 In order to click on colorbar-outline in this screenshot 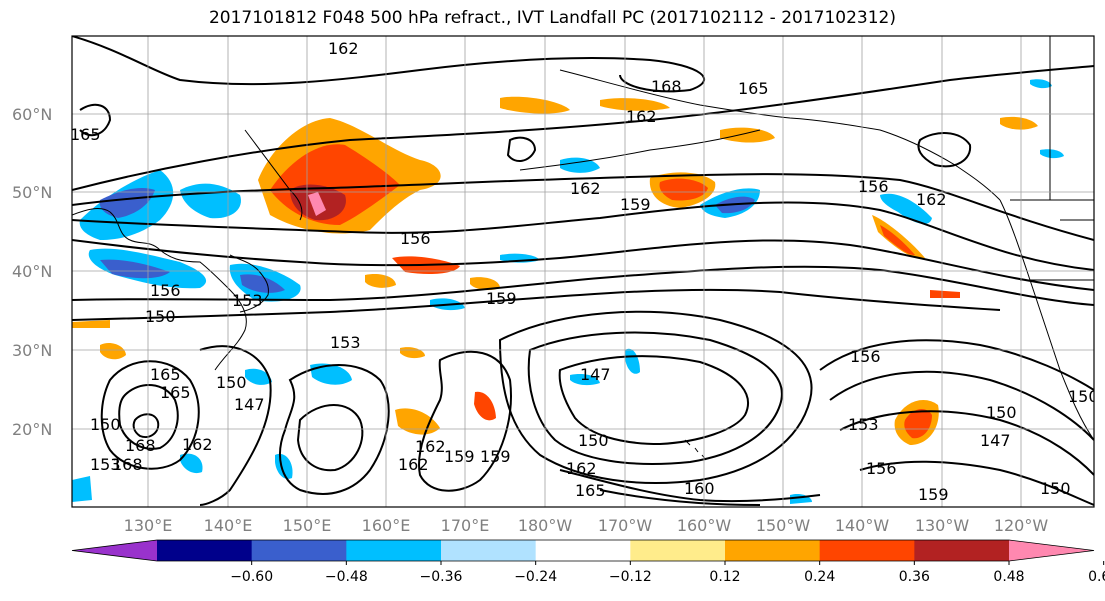, I will do `click(583, 550)`.